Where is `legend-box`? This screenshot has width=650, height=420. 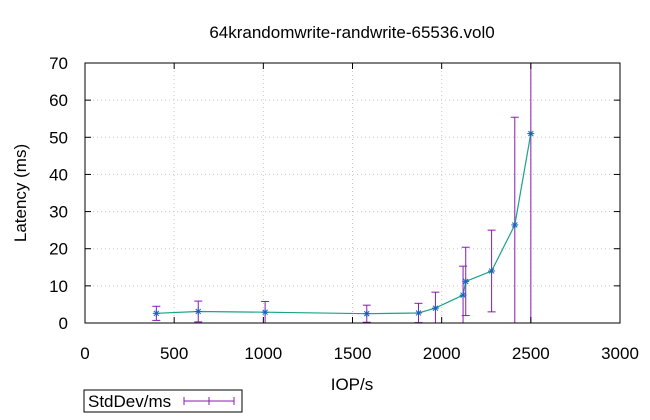 legend-box is located at coordinates (163, 401).